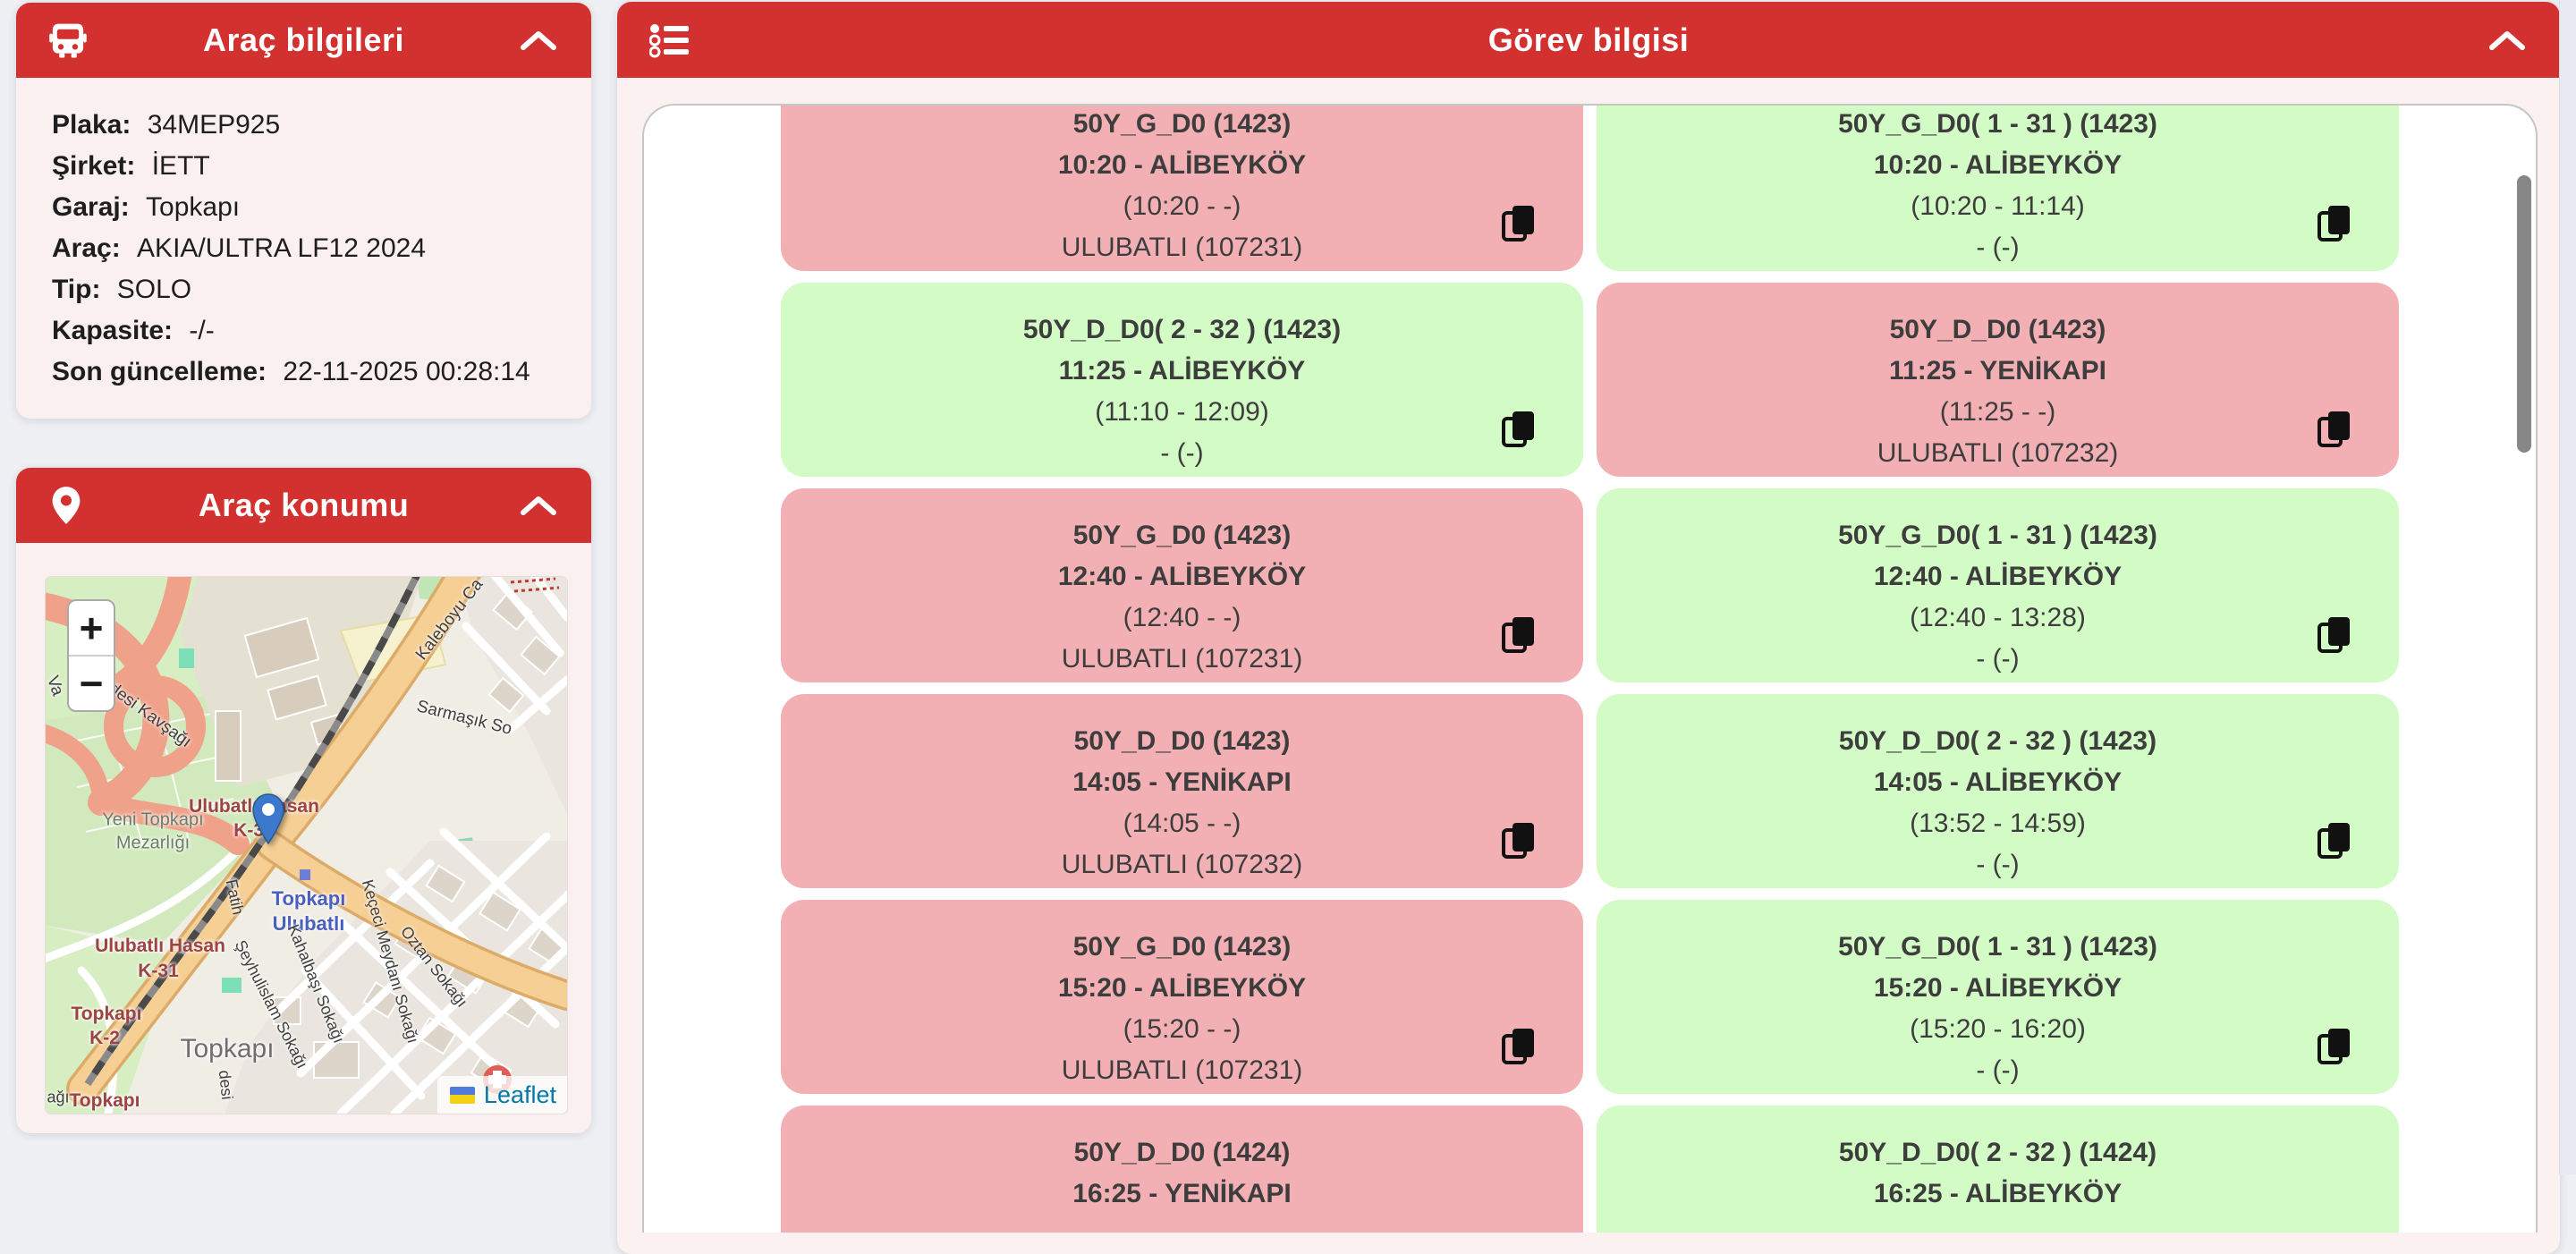  I want to click on scrollbar-thumb, so click(2524, 314).